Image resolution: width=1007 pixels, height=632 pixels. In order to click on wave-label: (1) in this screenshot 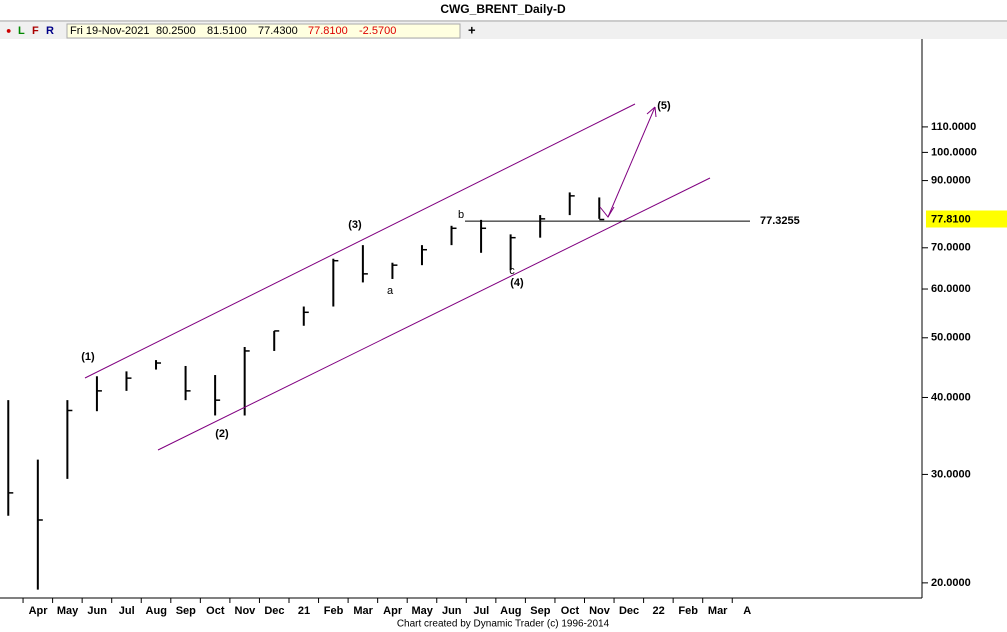, I will do `click(88, 357)`.